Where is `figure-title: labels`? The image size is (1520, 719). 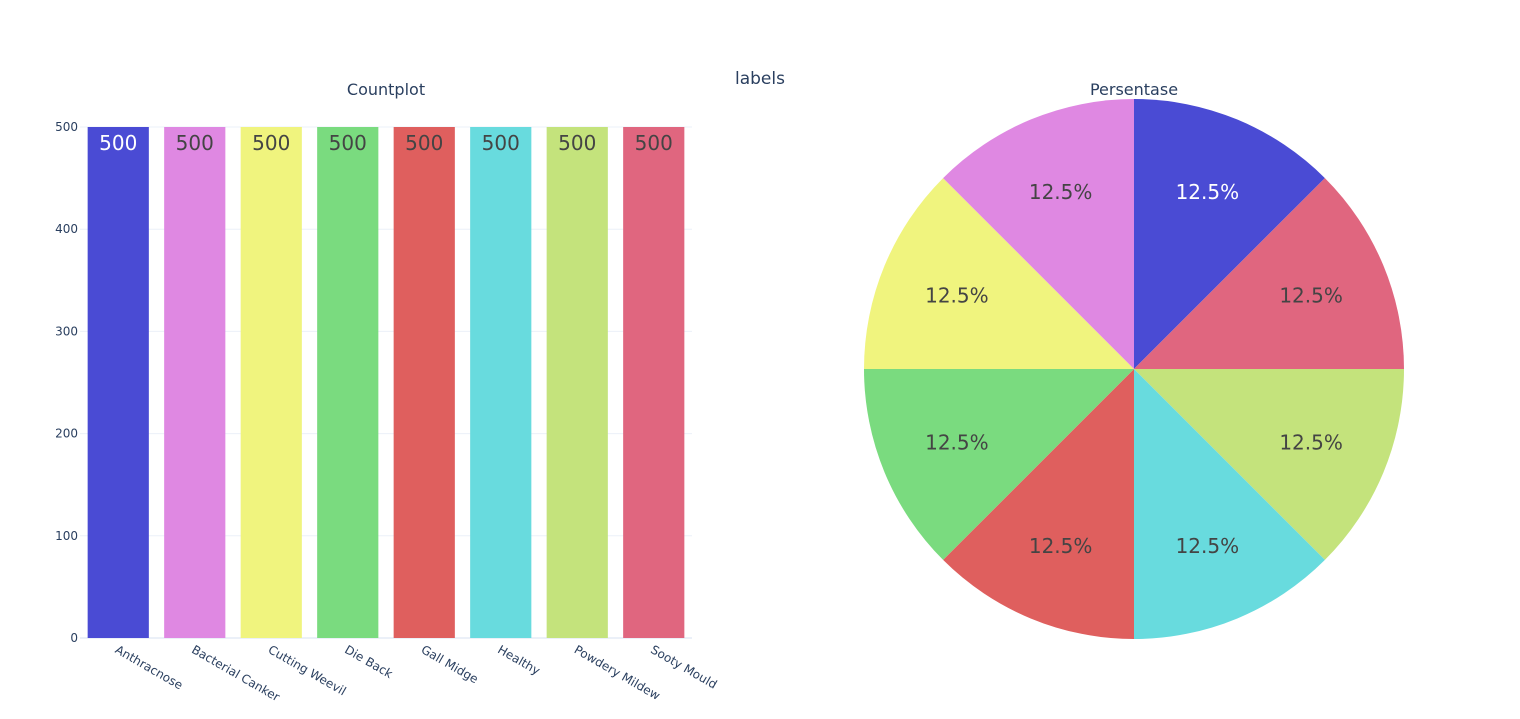
figure-title: labels is located at coordinates (760, 79).